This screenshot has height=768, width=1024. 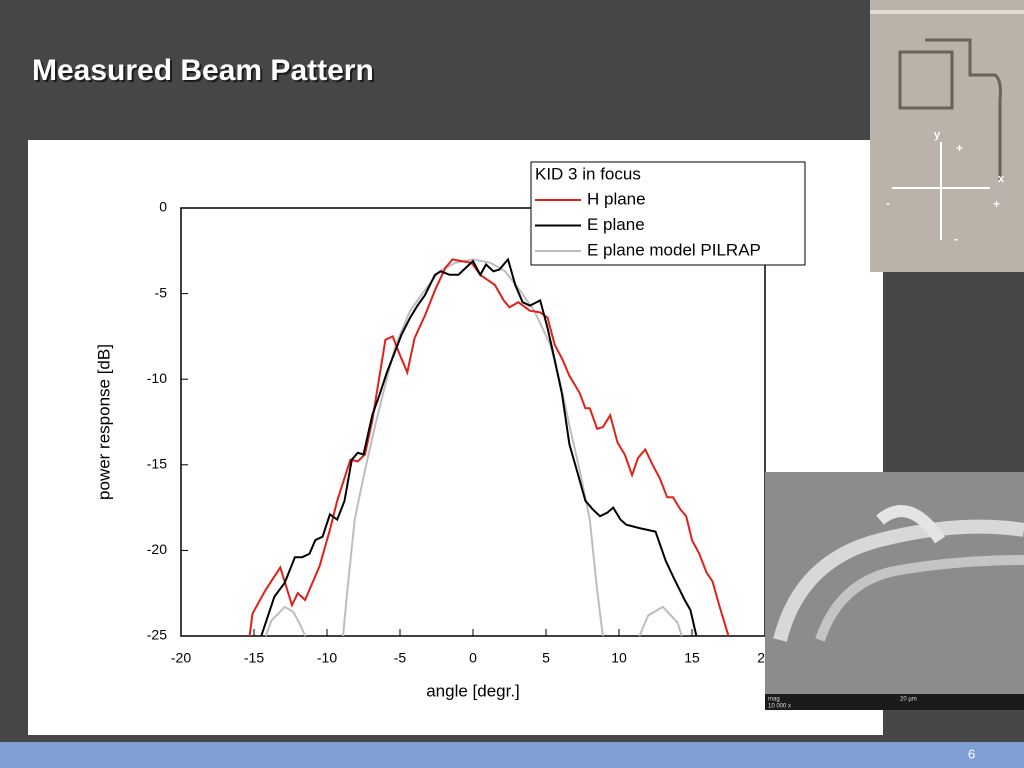 I want to click on legend-title: KID 3 in focus, so click(x=588, y=173).